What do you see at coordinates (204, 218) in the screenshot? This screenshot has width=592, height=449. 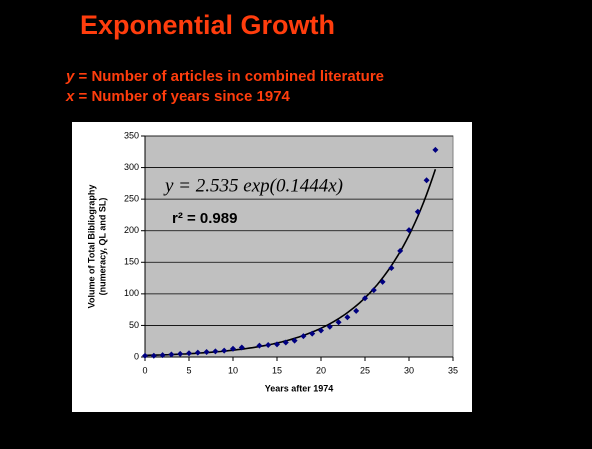 I see `r-squared: r² = 0.989` at bounding box center [204, 218].